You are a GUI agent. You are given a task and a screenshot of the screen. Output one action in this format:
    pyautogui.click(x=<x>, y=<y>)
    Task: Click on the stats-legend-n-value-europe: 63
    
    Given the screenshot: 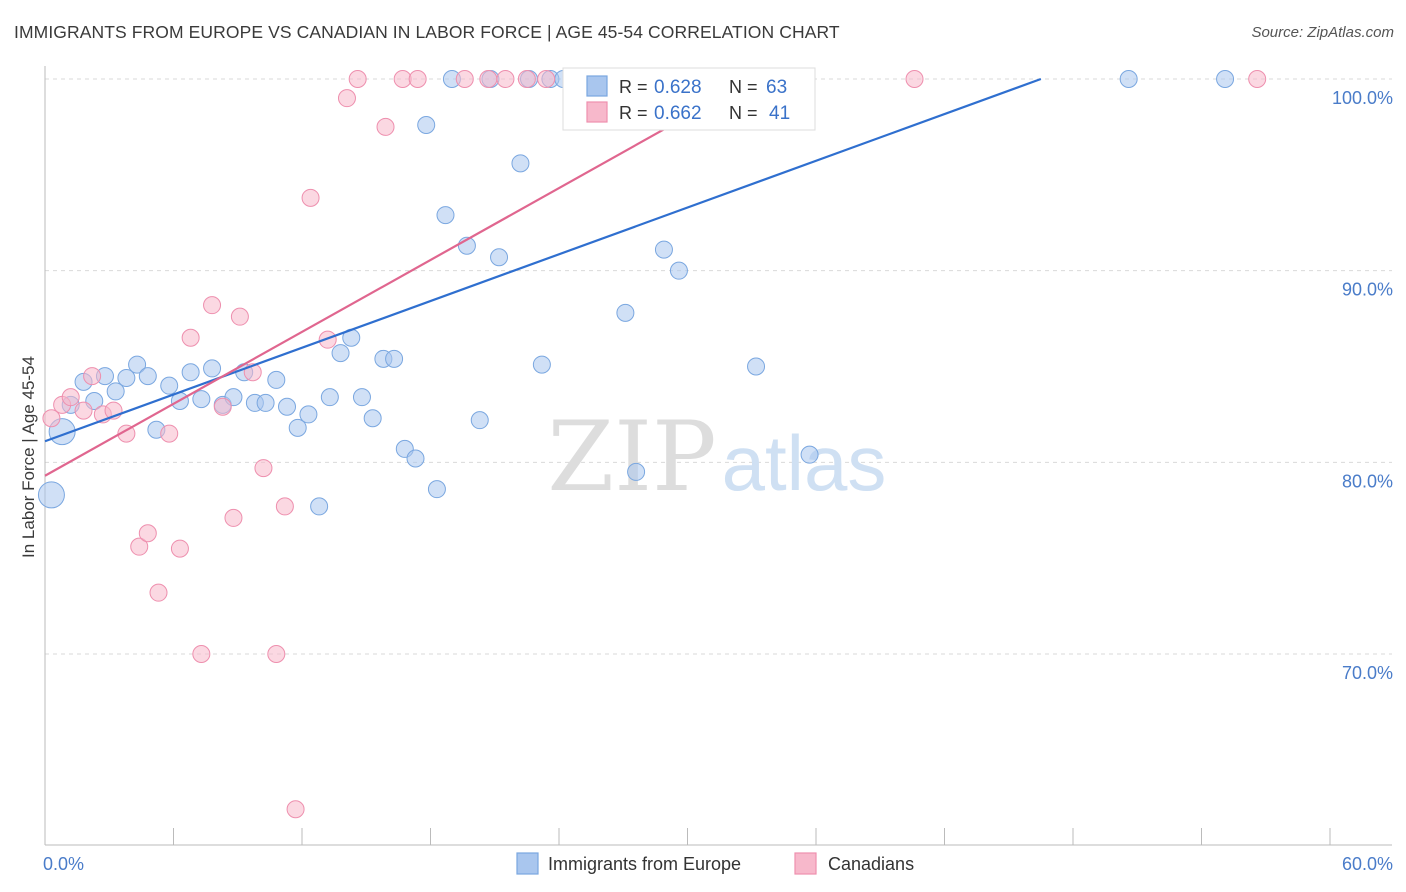 What is the action you would take?
    pyautogui.click(x=776, y=87)
    